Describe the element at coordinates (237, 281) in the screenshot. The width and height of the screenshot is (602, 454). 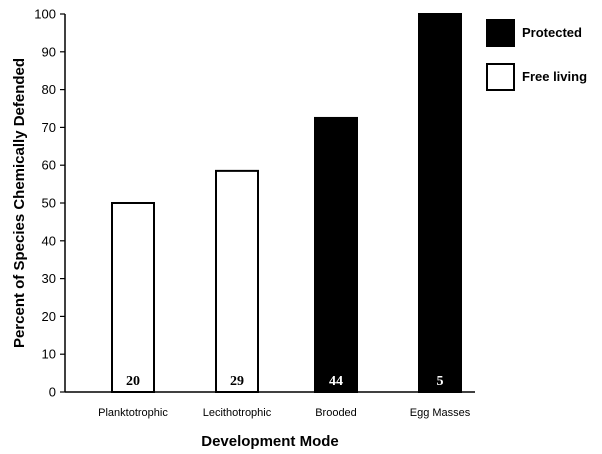
I see `bar-lecithotrophic` at that location.